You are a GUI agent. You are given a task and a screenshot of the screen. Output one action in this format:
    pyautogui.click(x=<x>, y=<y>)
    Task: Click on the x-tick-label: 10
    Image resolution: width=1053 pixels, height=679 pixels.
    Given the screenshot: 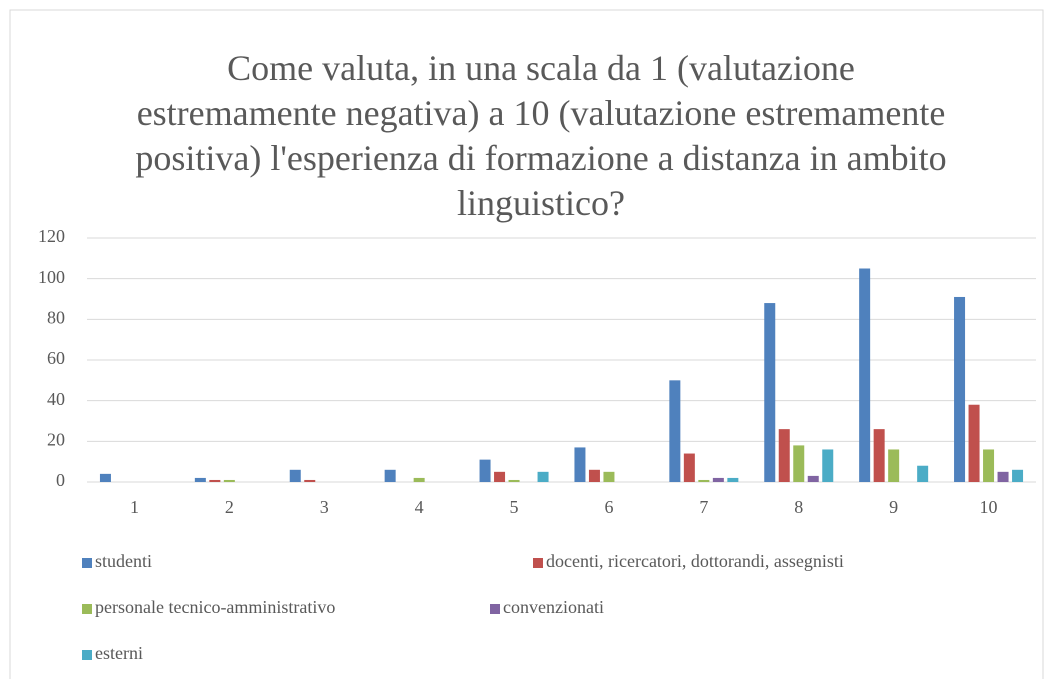 What is the action you would take?
    pyautogui.click(x=989, y=507)
    